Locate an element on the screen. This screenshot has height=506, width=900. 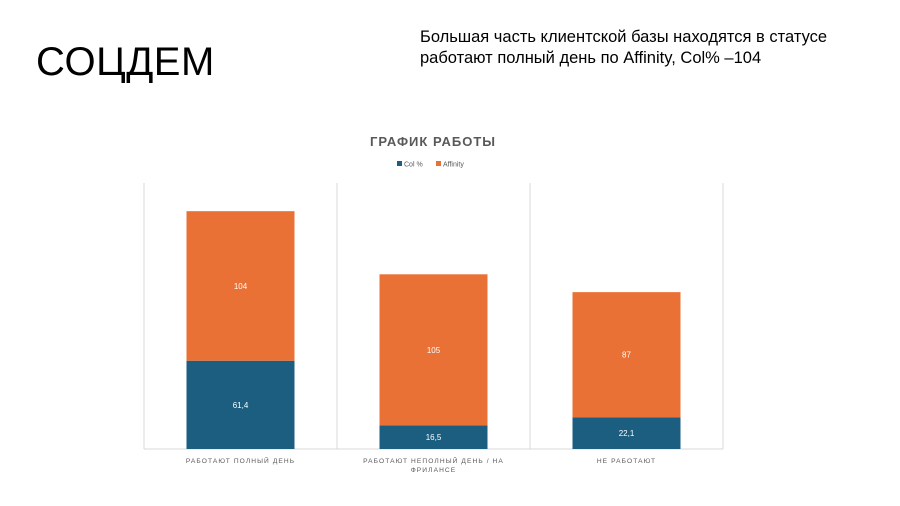
x-tick-label-2: РАБОТАЮТ НЕПОЛНЫЙ ДЕНЬ / НА ФРИЛАНСЕ is located at coordinates (433, 465).